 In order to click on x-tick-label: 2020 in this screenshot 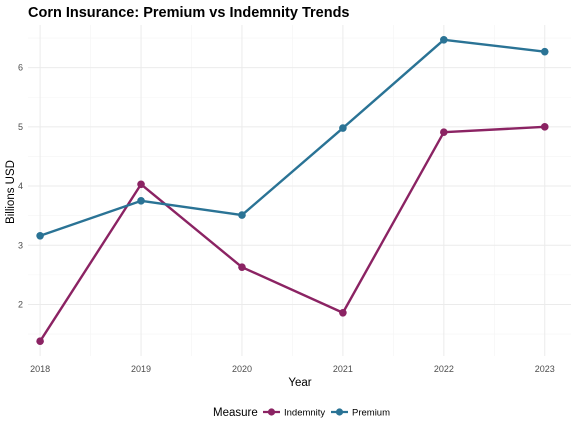, I will do `click(242, 369)`.